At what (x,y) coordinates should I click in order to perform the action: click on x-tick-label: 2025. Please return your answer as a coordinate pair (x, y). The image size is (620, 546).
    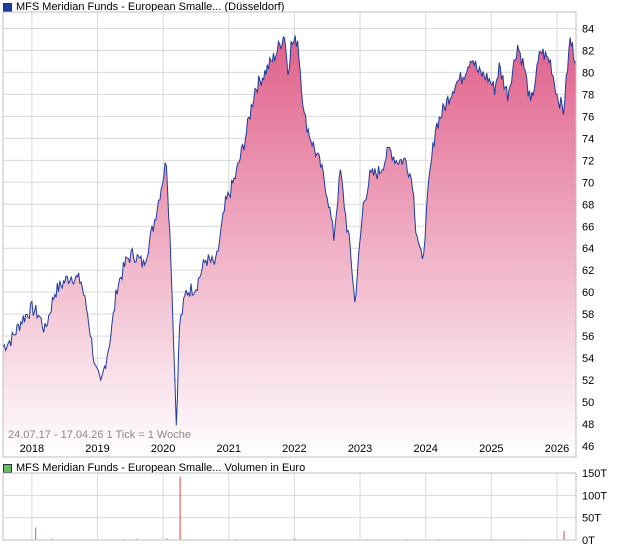
    Looking at the image, I should click on (491, 449).